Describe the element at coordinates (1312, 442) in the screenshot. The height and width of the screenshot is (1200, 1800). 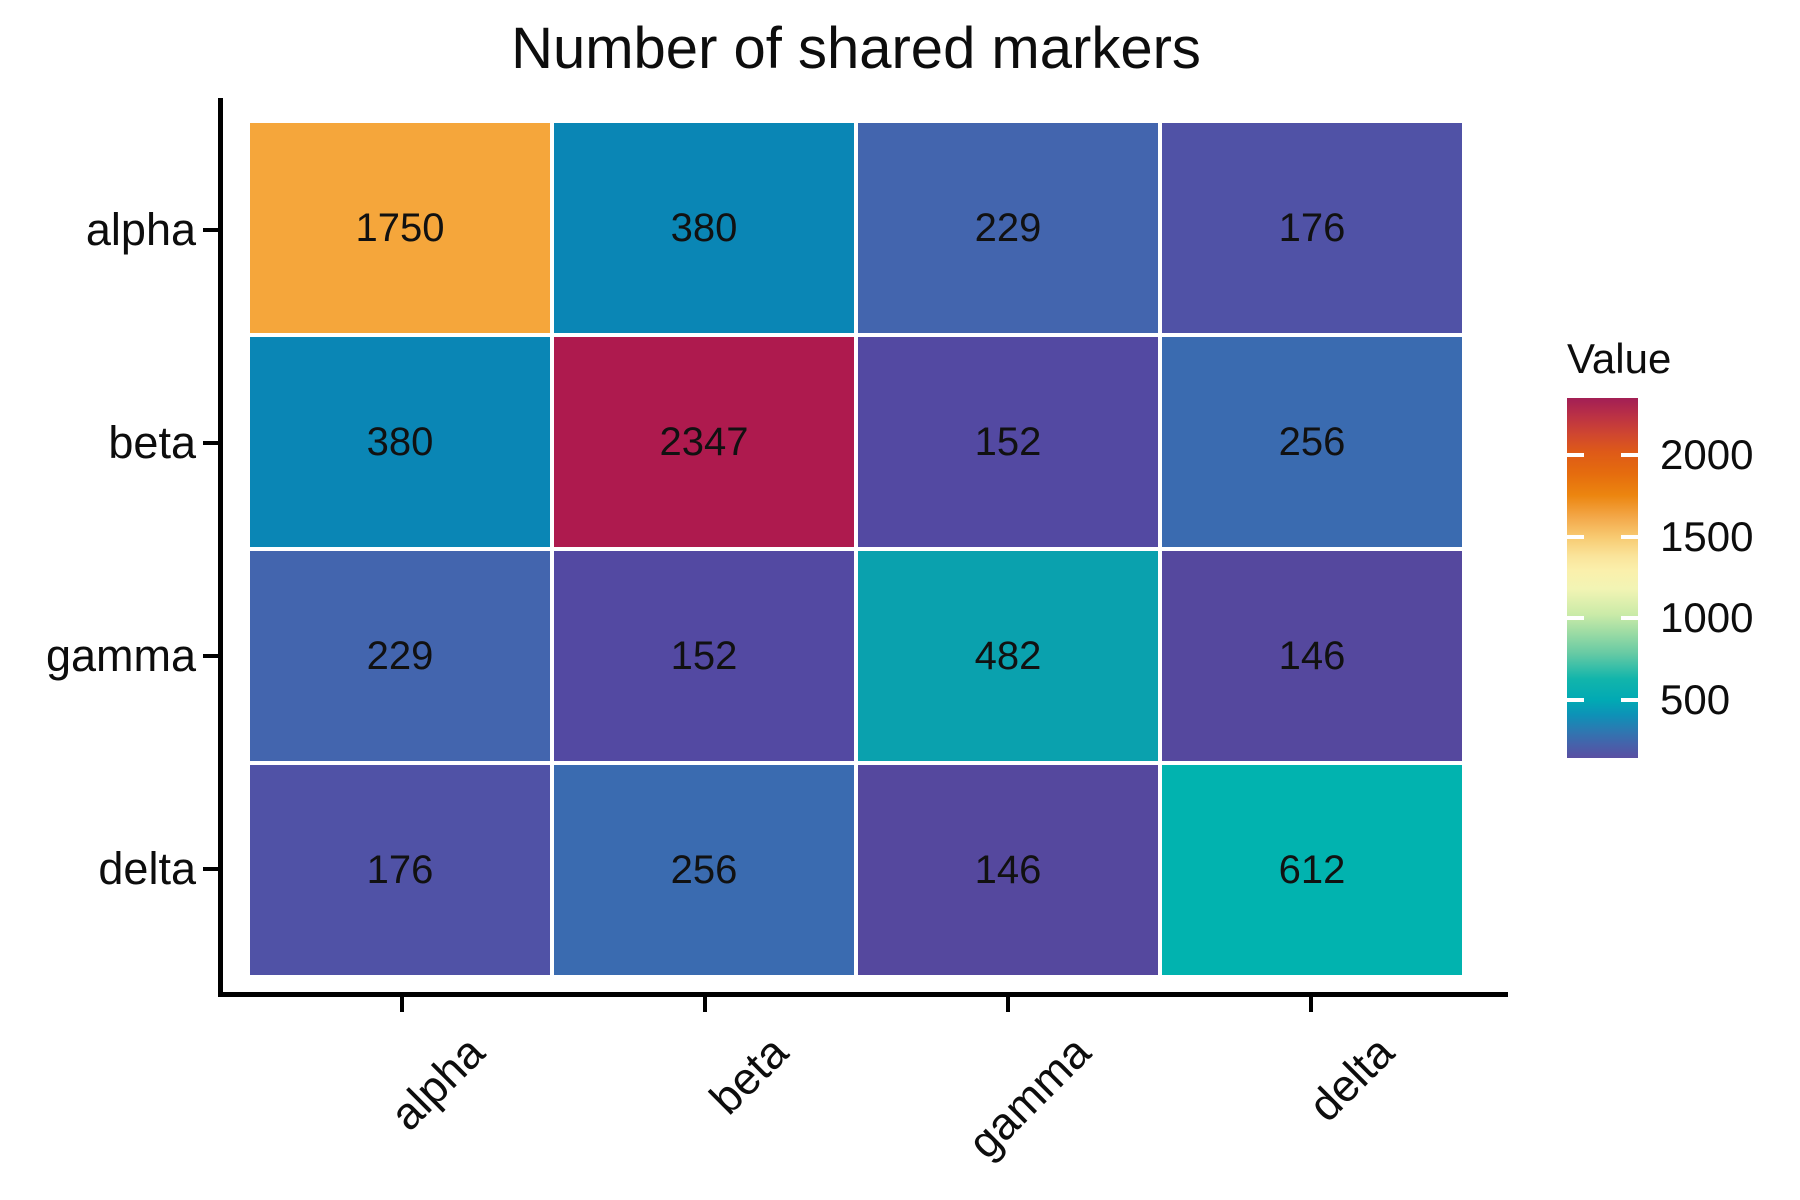
I see `heatmap-cell-beta-delta: 256` at that location.